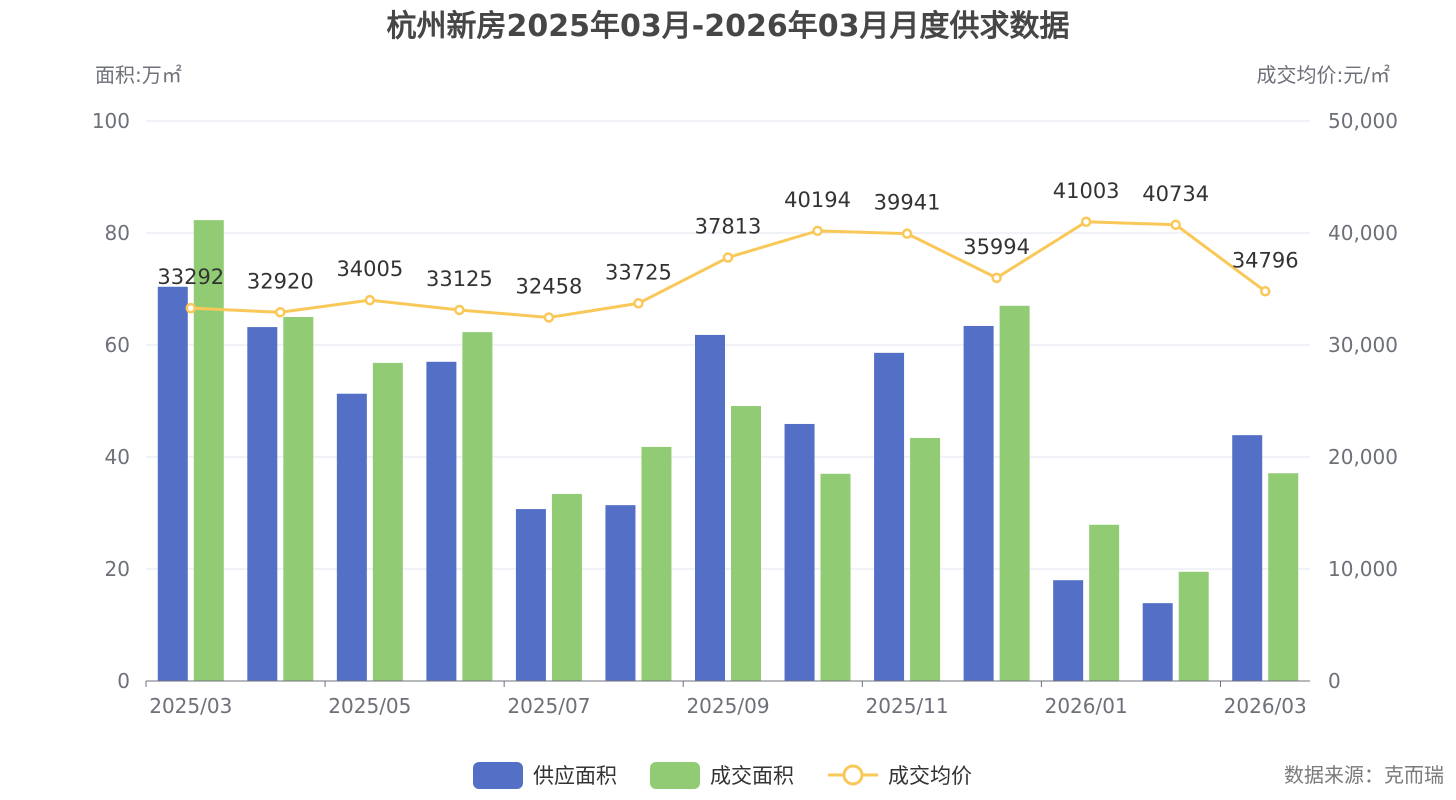 This screenshot has width=1456, height=800. What do you see at coordinates (817, 200) in the screenshot?
I see `price-data-label: 40194` at bounding box center [817, 200].